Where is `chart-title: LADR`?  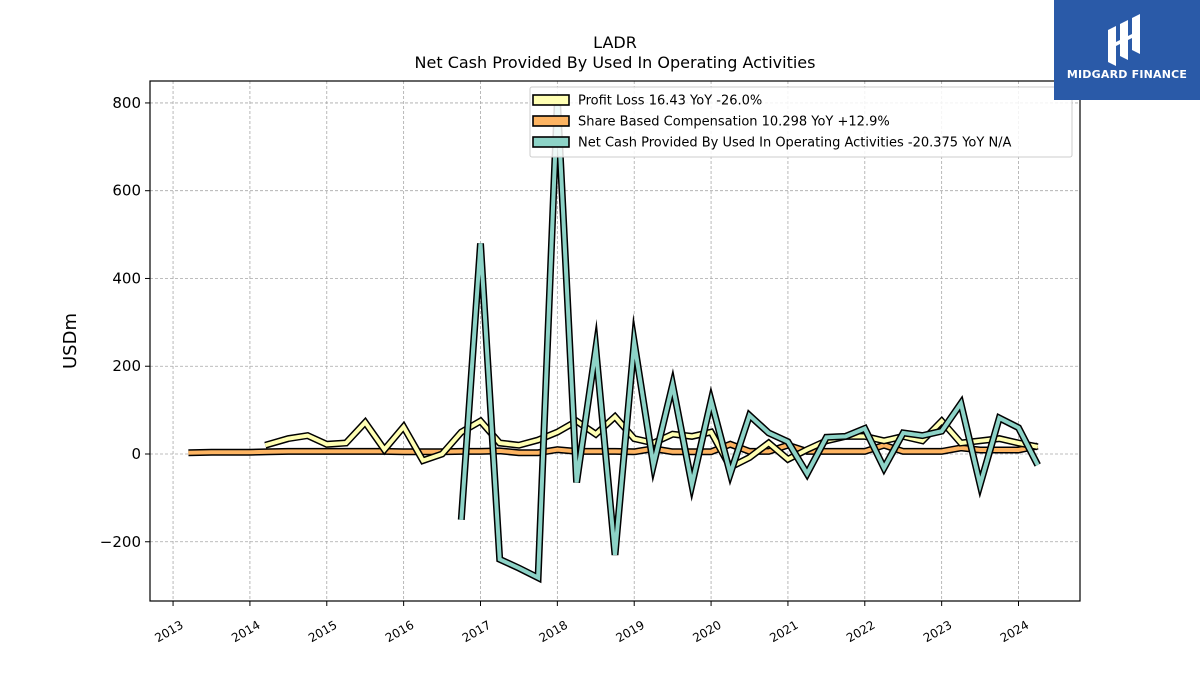
chart-title: LADR is located at coordinates (615, 42).